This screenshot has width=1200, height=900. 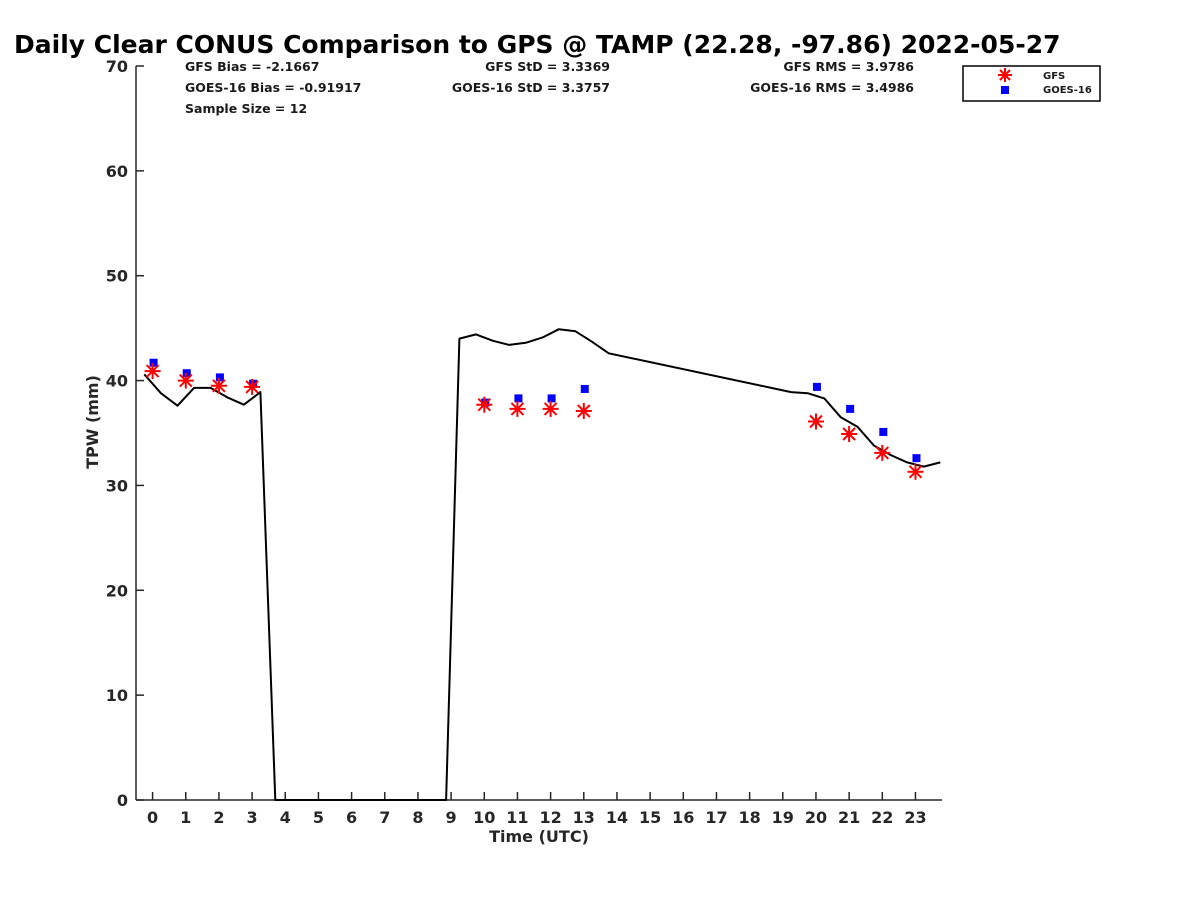 What do you see at coordinates (417, 817) in the screenshot?
I see `x-tick-label: 8` at bounding box center [417, 817].